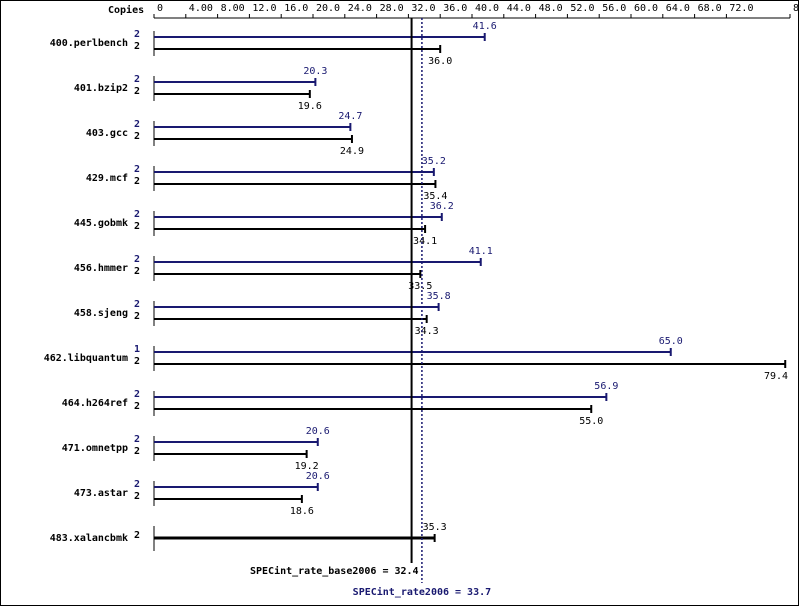  What do you see at coordinates (101, 268) in the screenshot?
I see `category-label: 456.hmmer` at bounding box center [101, 268].